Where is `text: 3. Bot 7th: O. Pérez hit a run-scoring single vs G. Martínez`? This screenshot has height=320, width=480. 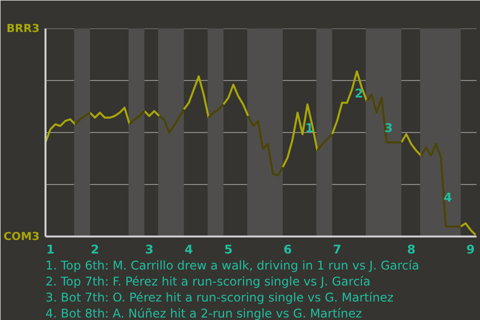
text: 3. Bot 7th: O. Pérez hit a run-scoring single vs G. Martínez is located at coordinates (220, 297).